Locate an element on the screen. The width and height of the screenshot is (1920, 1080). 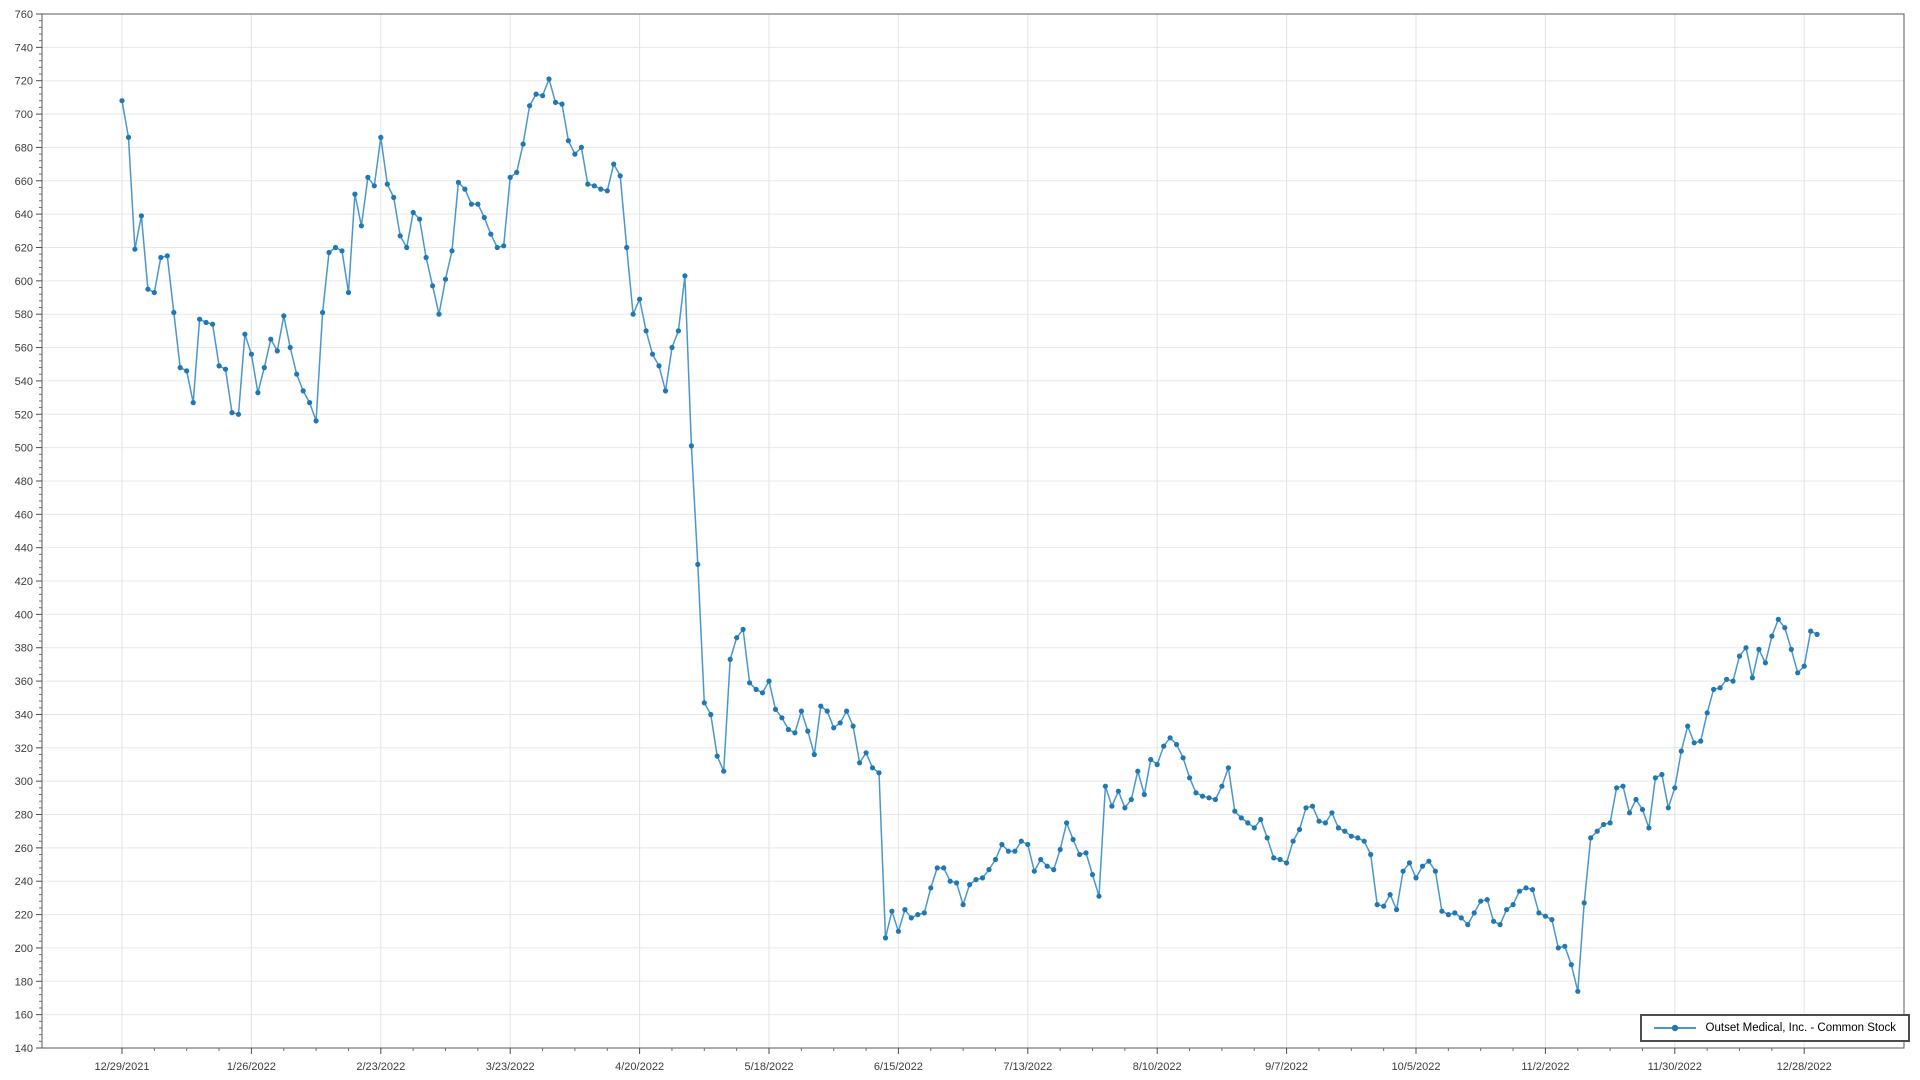
y-tick-label: 500 is located at coordinates (24, 449).